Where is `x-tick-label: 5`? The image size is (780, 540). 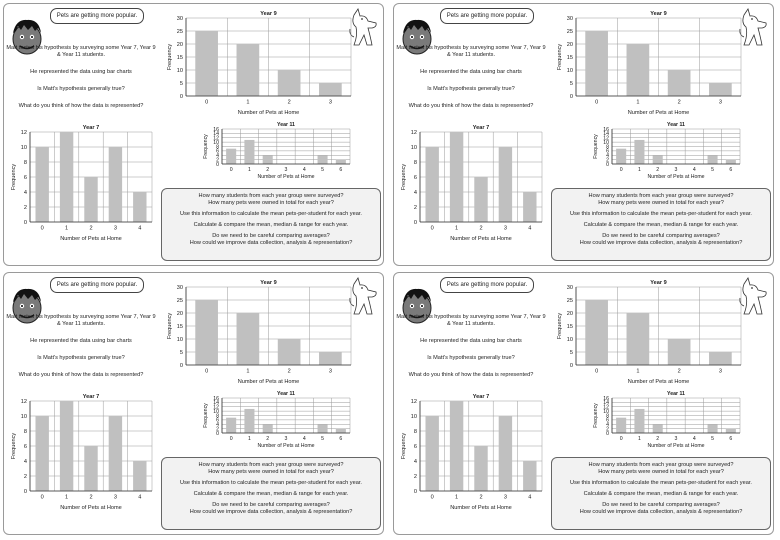 x-tick-label: 5 is located at coordinates (712, 170).